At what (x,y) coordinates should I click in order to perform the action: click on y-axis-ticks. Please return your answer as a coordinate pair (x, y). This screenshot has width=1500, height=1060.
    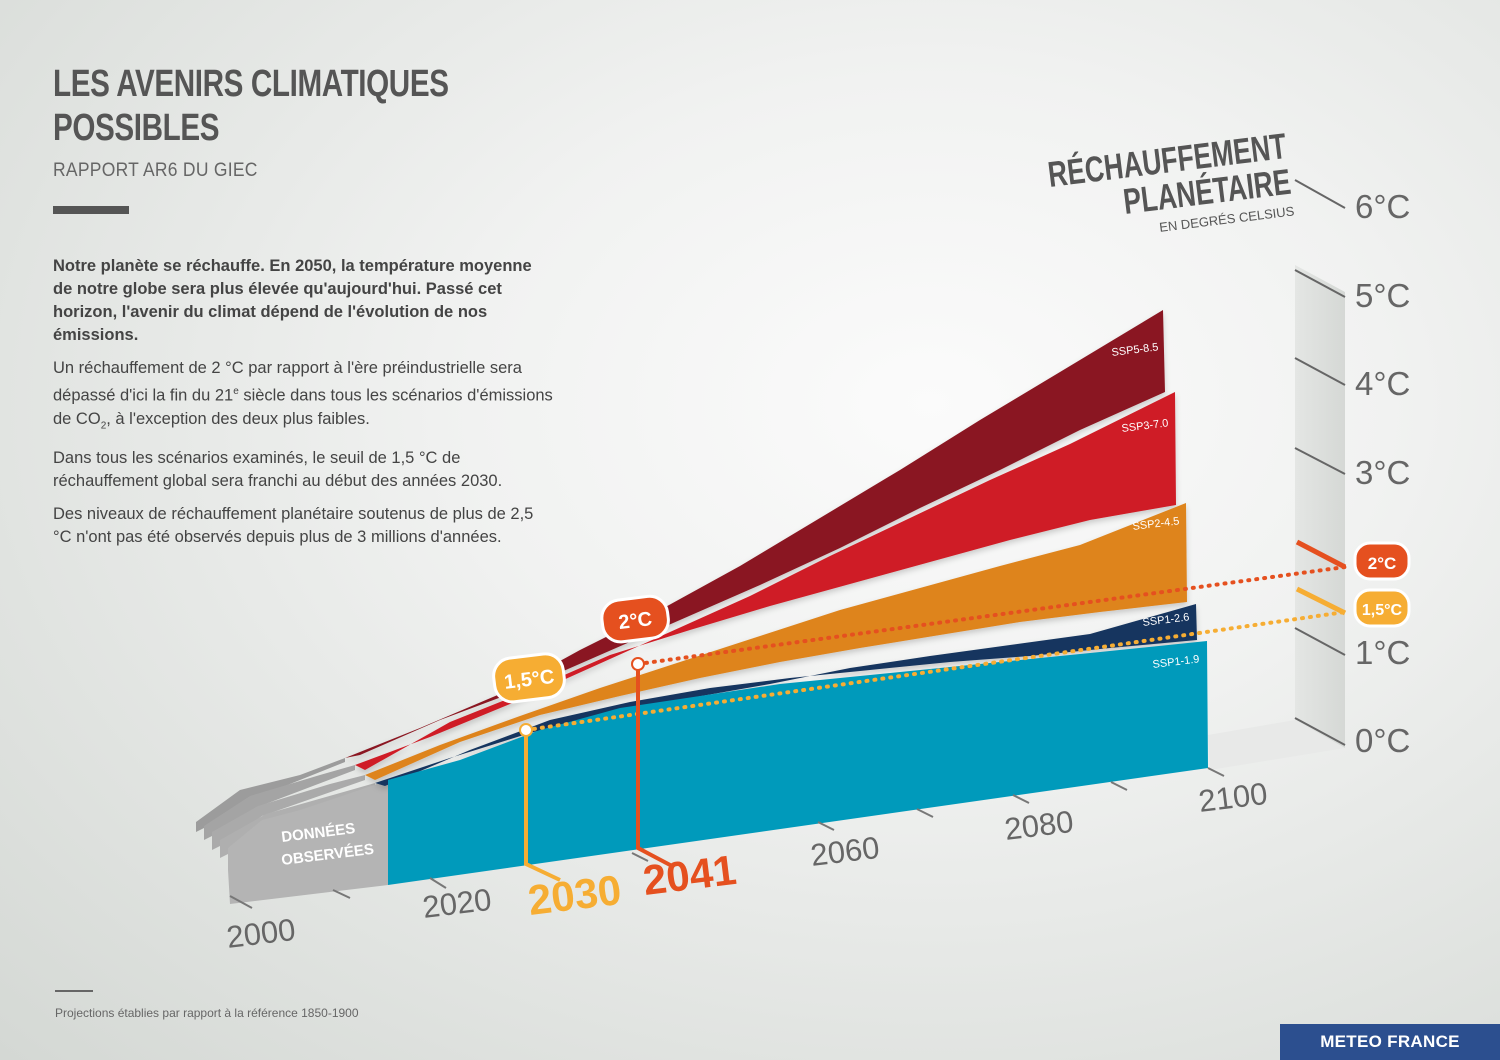
    Looking at the image, I should click on (1320, 462).